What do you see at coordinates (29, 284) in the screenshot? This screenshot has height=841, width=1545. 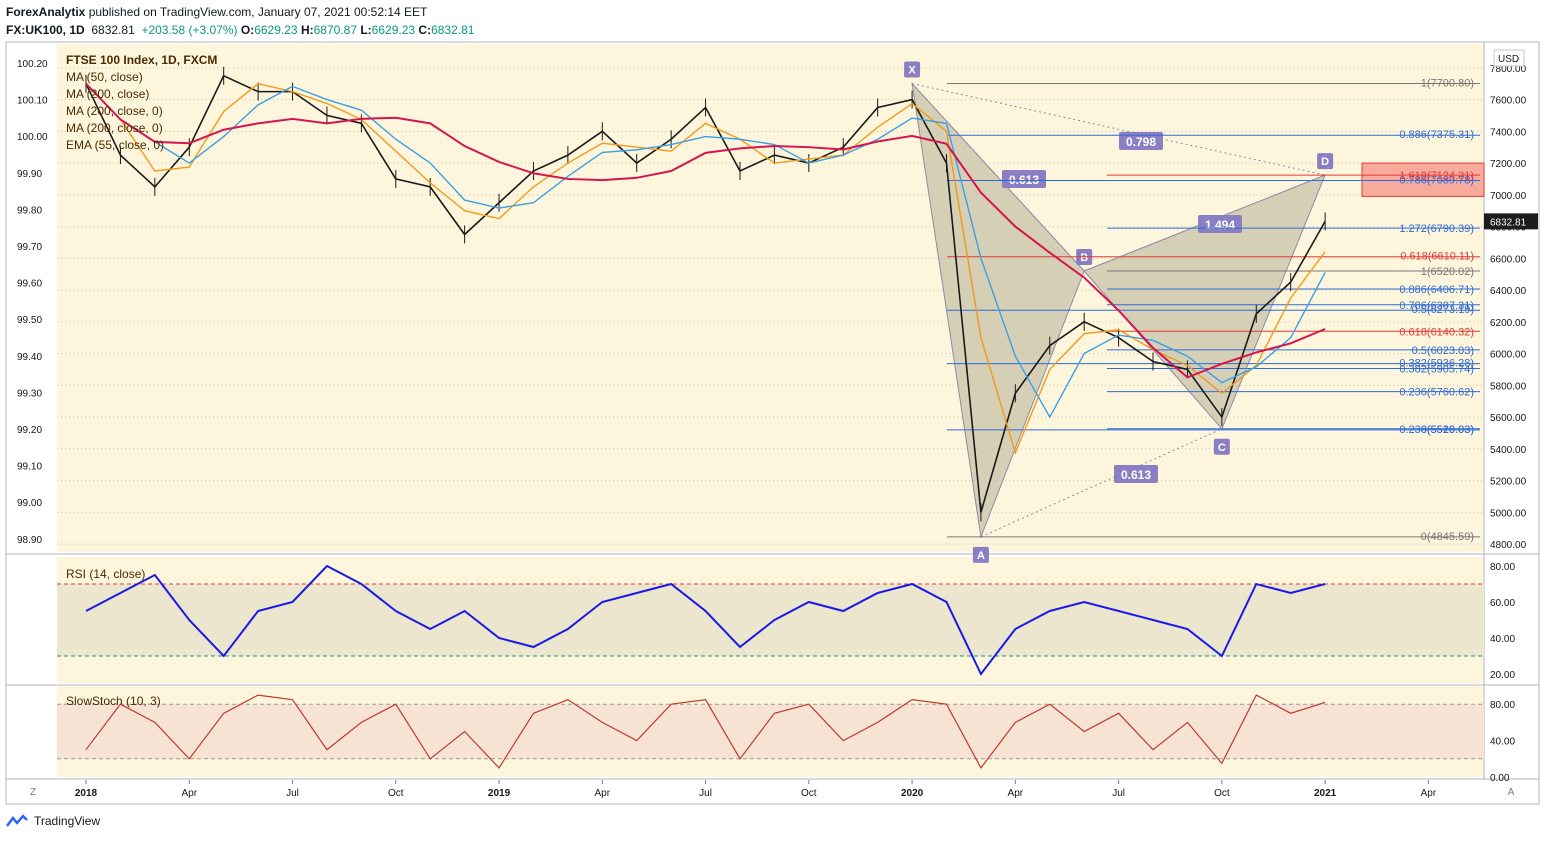 I see `left-tick-label: 99.60` at bounding box center [29, 284].